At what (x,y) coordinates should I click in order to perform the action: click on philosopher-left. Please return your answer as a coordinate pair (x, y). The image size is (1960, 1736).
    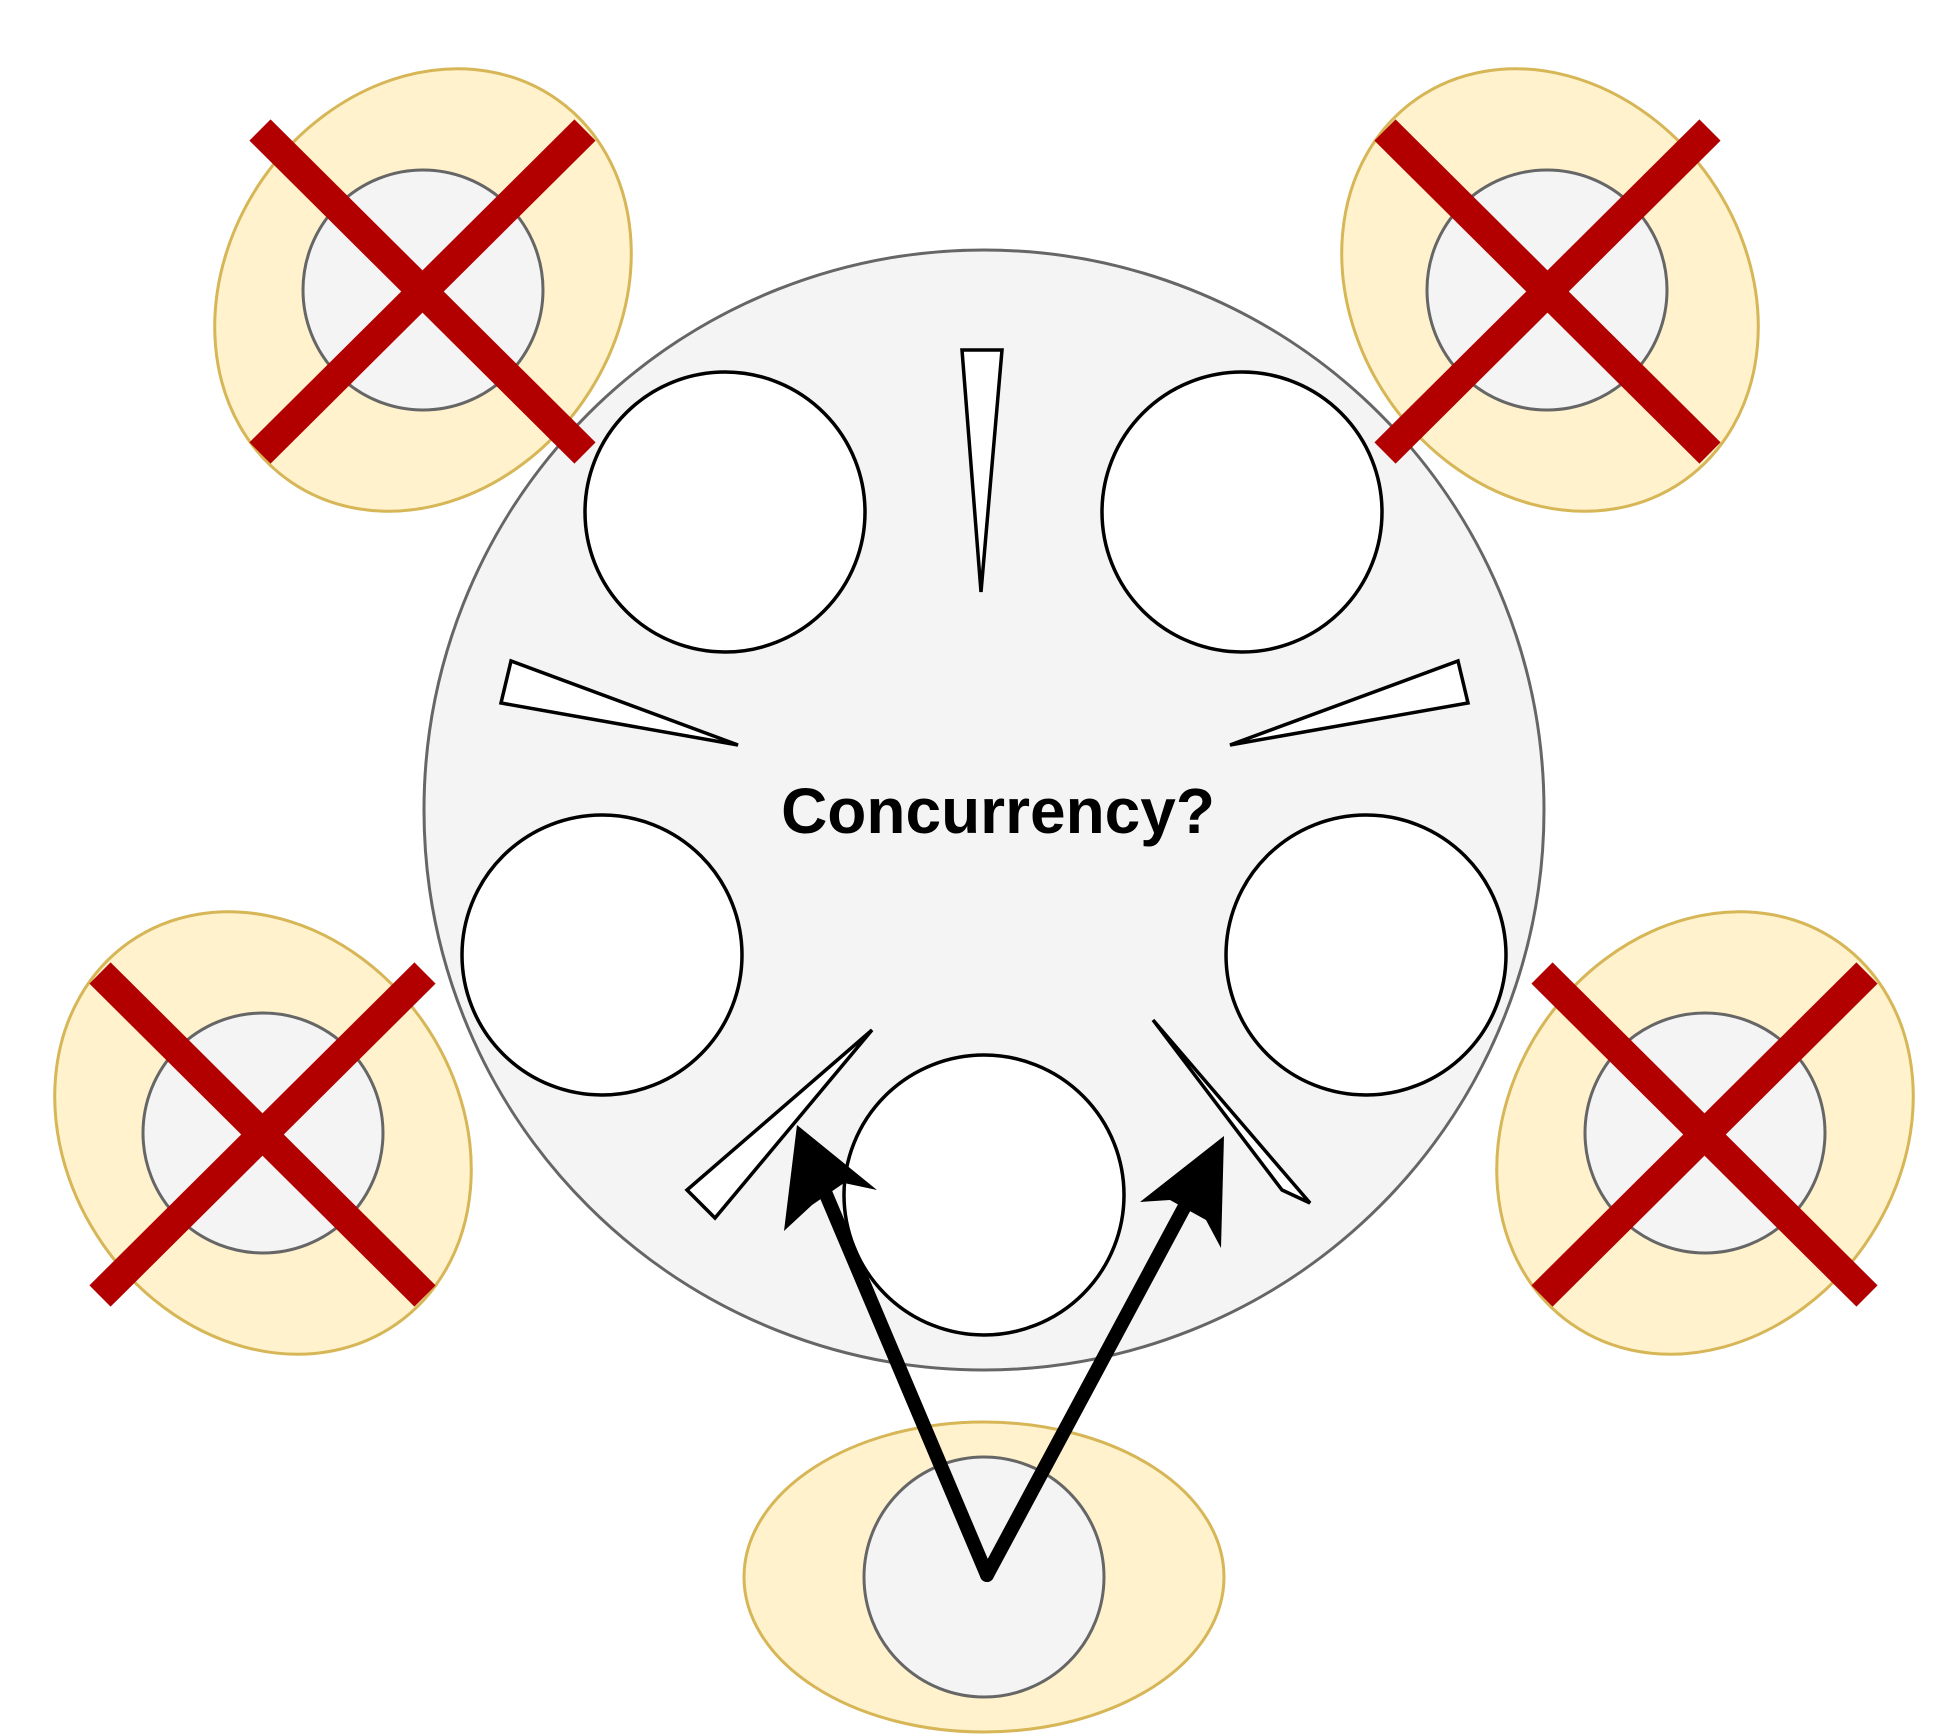
    Looking at the image, I should click on (263, 1133).